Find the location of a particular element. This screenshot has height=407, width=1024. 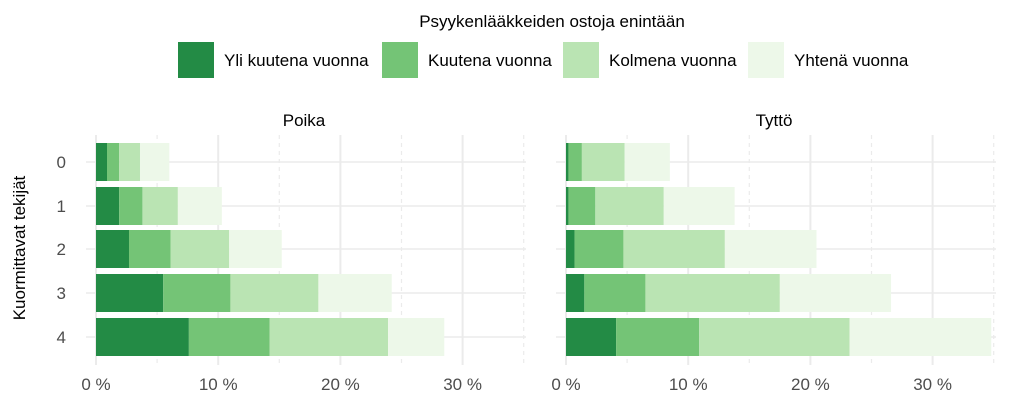

bar-Tyttö-3-0 is located at coordinates (575, 293).